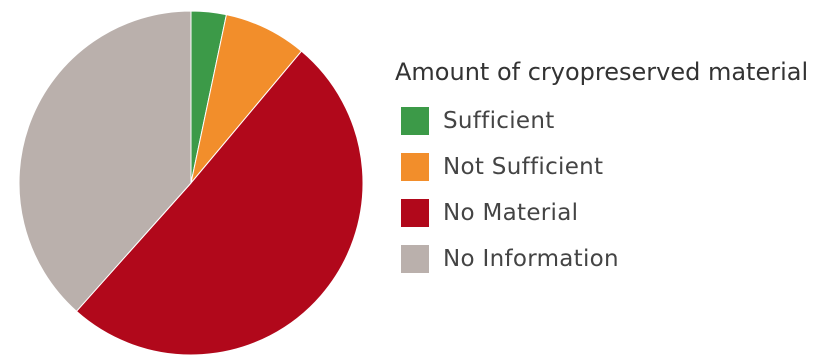 This screenshot has width=831, height=358. I want to click on legend-title: Amount of cryopreserved material, so click(602, 72).